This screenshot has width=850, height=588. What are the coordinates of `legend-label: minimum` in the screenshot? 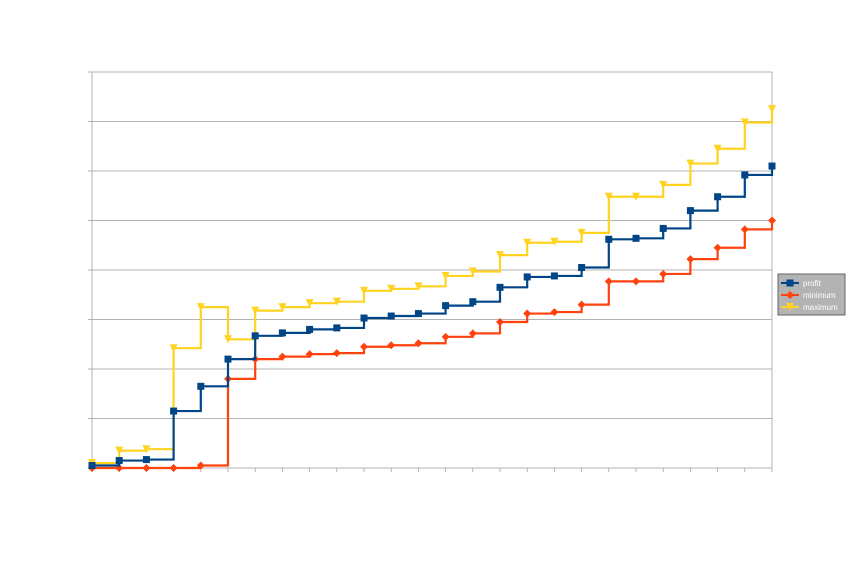 It's located at (819, 295).